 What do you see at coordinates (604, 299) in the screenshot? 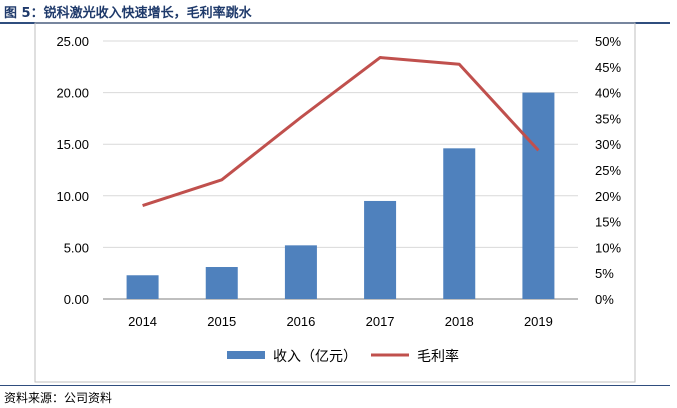
I see `y-right-tick-label: 0%` at bounding box center [604, 299].